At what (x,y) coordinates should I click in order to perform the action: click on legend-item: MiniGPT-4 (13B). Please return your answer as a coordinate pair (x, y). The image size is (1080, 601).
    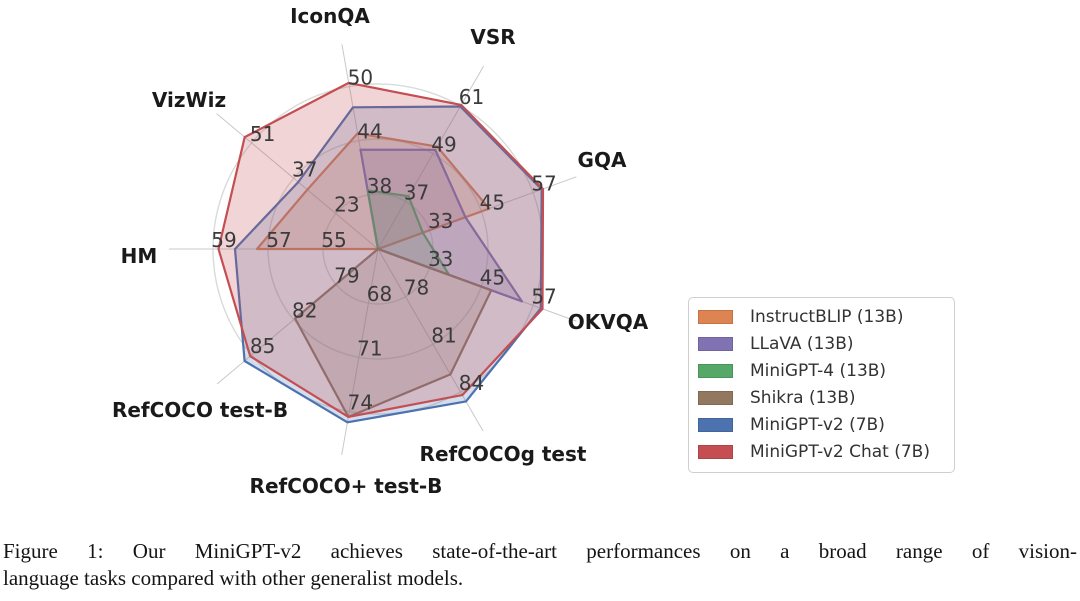
    Looking at the image, I should click on (820, 371).